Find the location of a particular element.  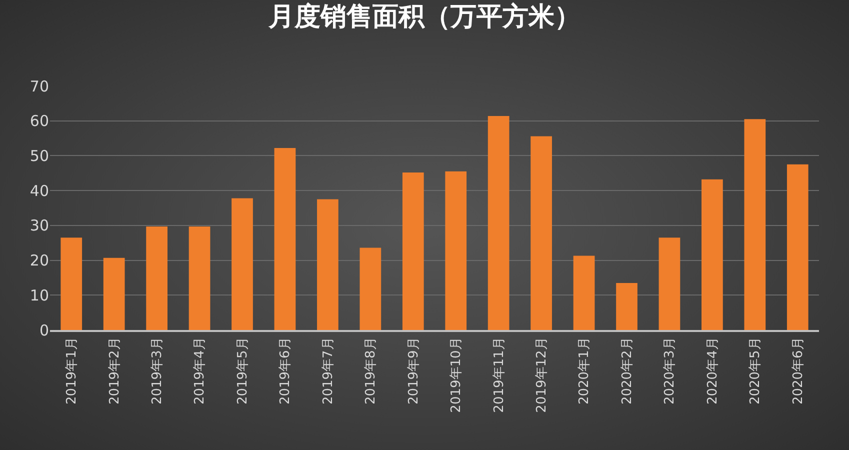

y-tick-label: 30 is located at coordinates (39, 225).